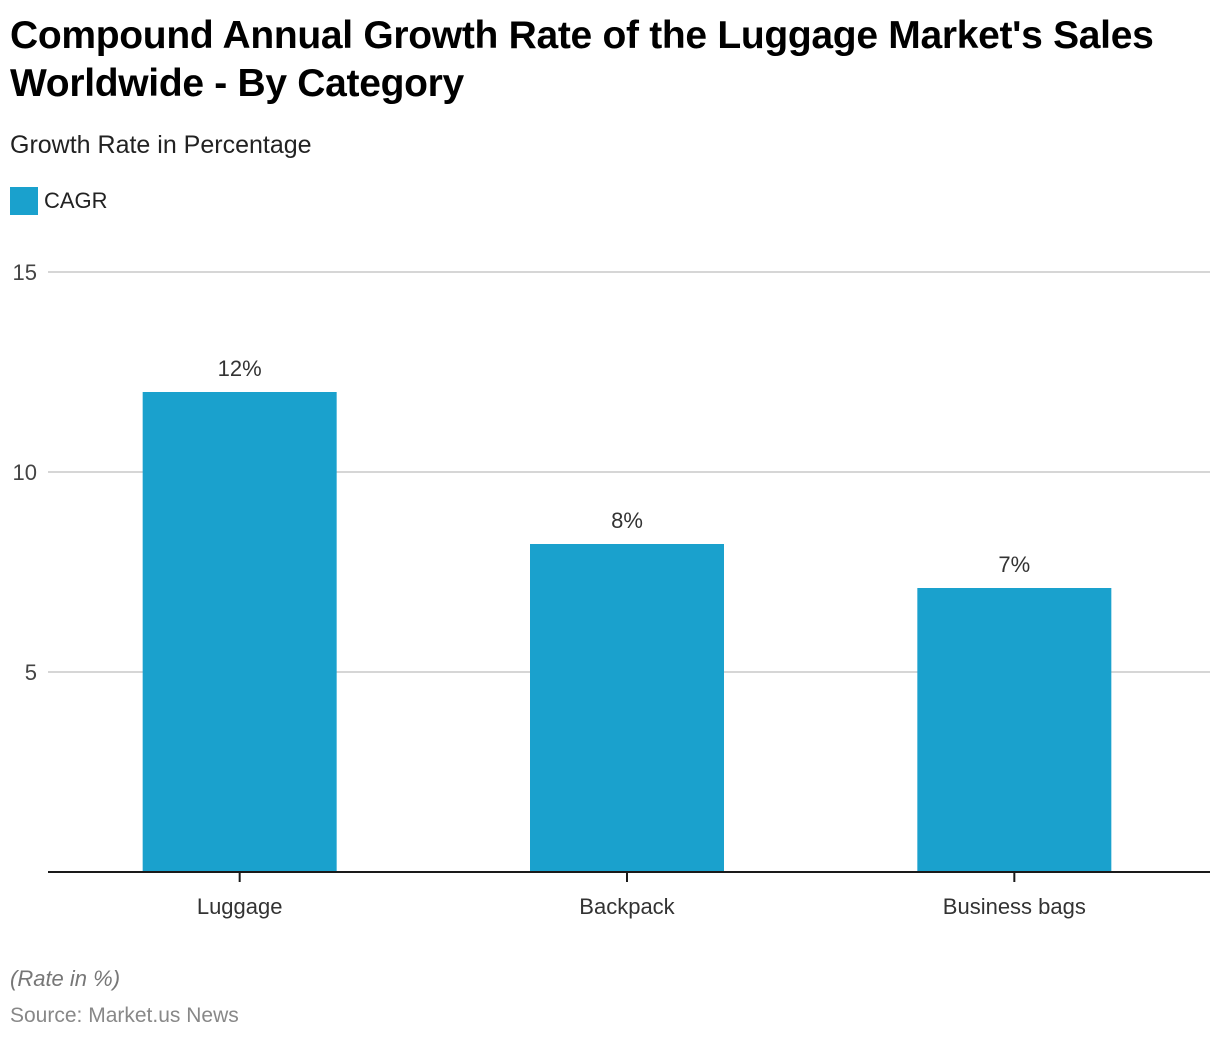 This screenshot has height=1042, width=1220. What do you see at coordinates (31, 672) in the screenshot?
I see `y-tick-label: 5` at bounding box center [31, 672].